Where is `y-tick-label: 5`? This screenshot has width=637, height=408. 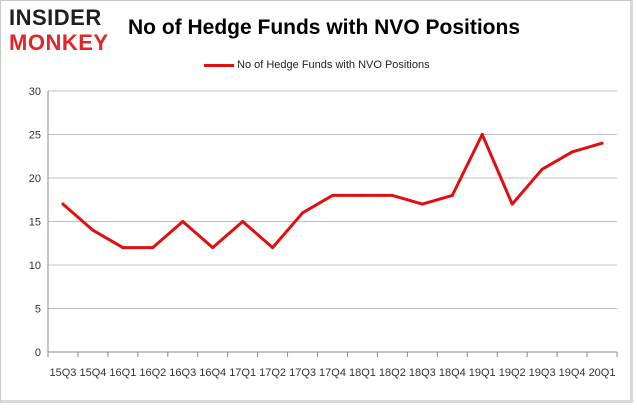 y-tick-label: 5 is located at coordinates (38, 310).